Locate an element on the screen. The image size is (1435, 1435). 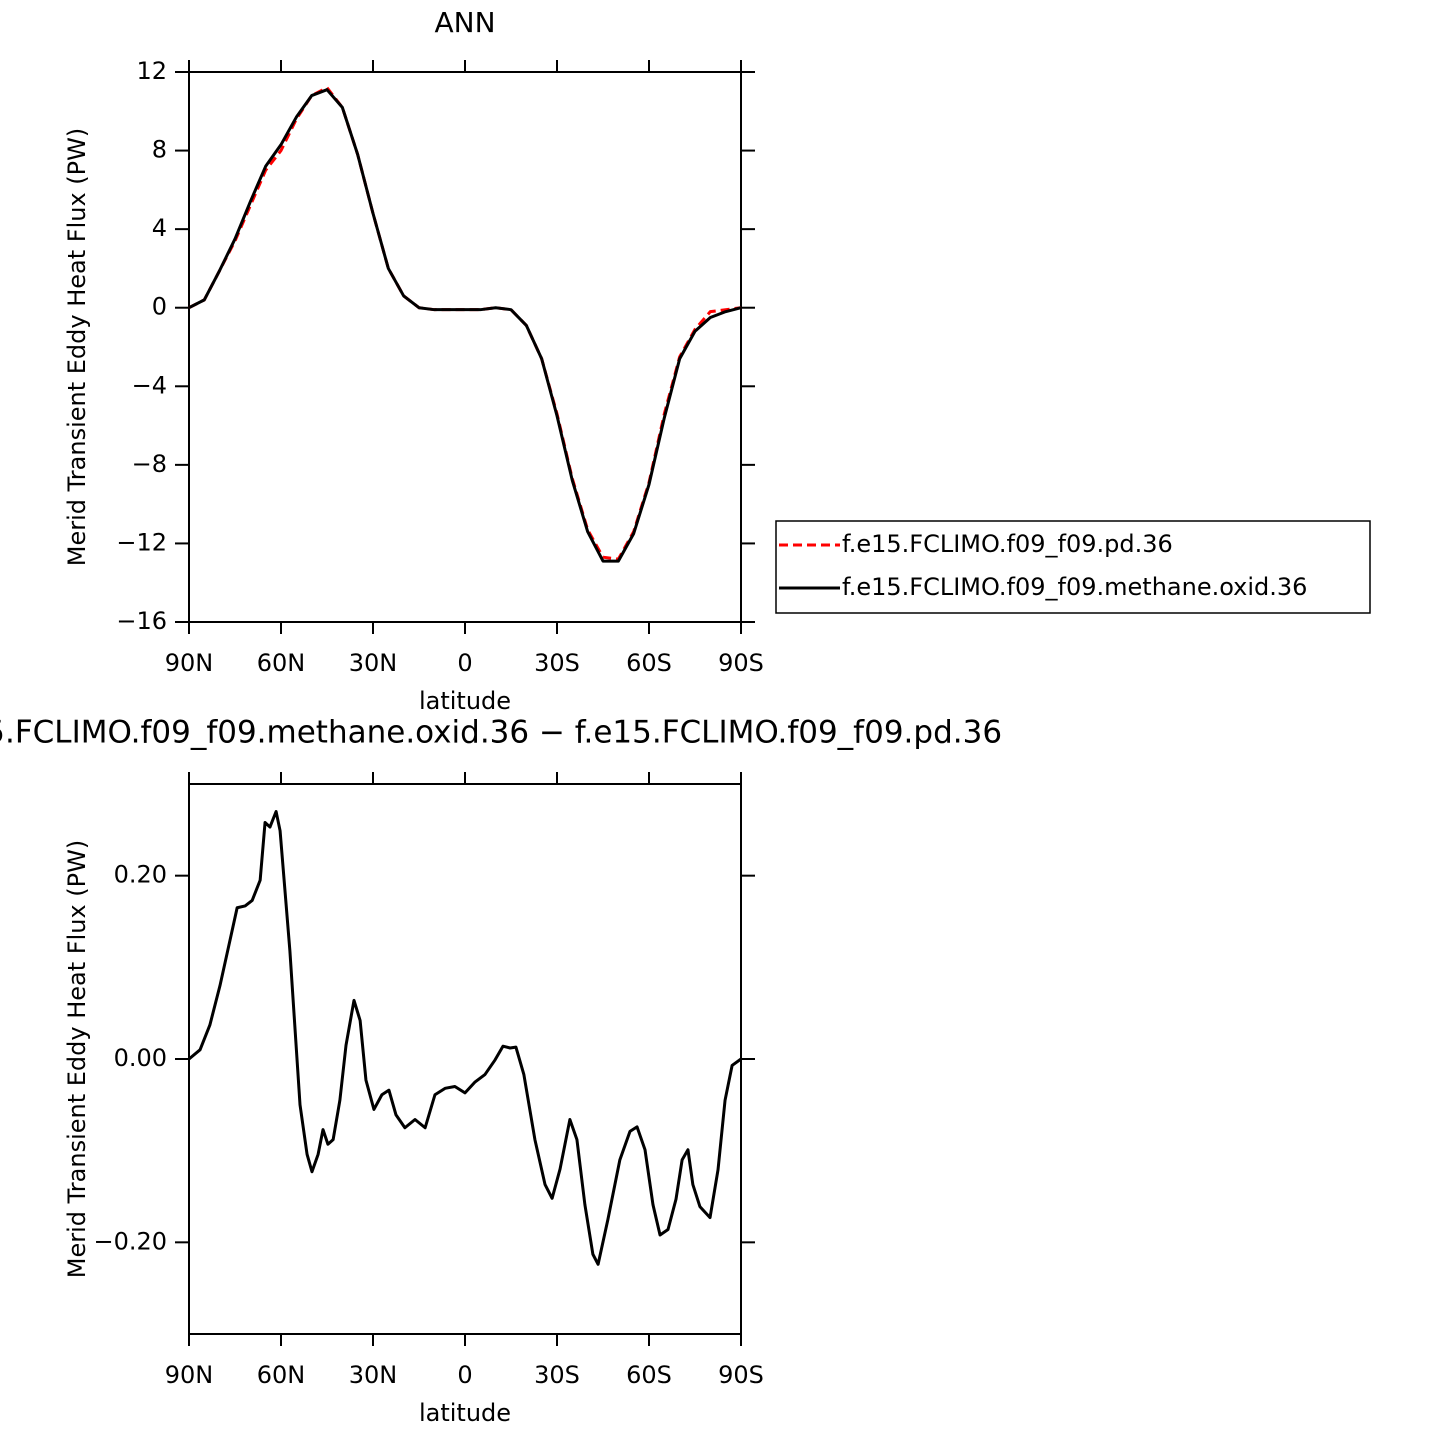
y-tick-label: 12 is located at coordinates (151, 71).